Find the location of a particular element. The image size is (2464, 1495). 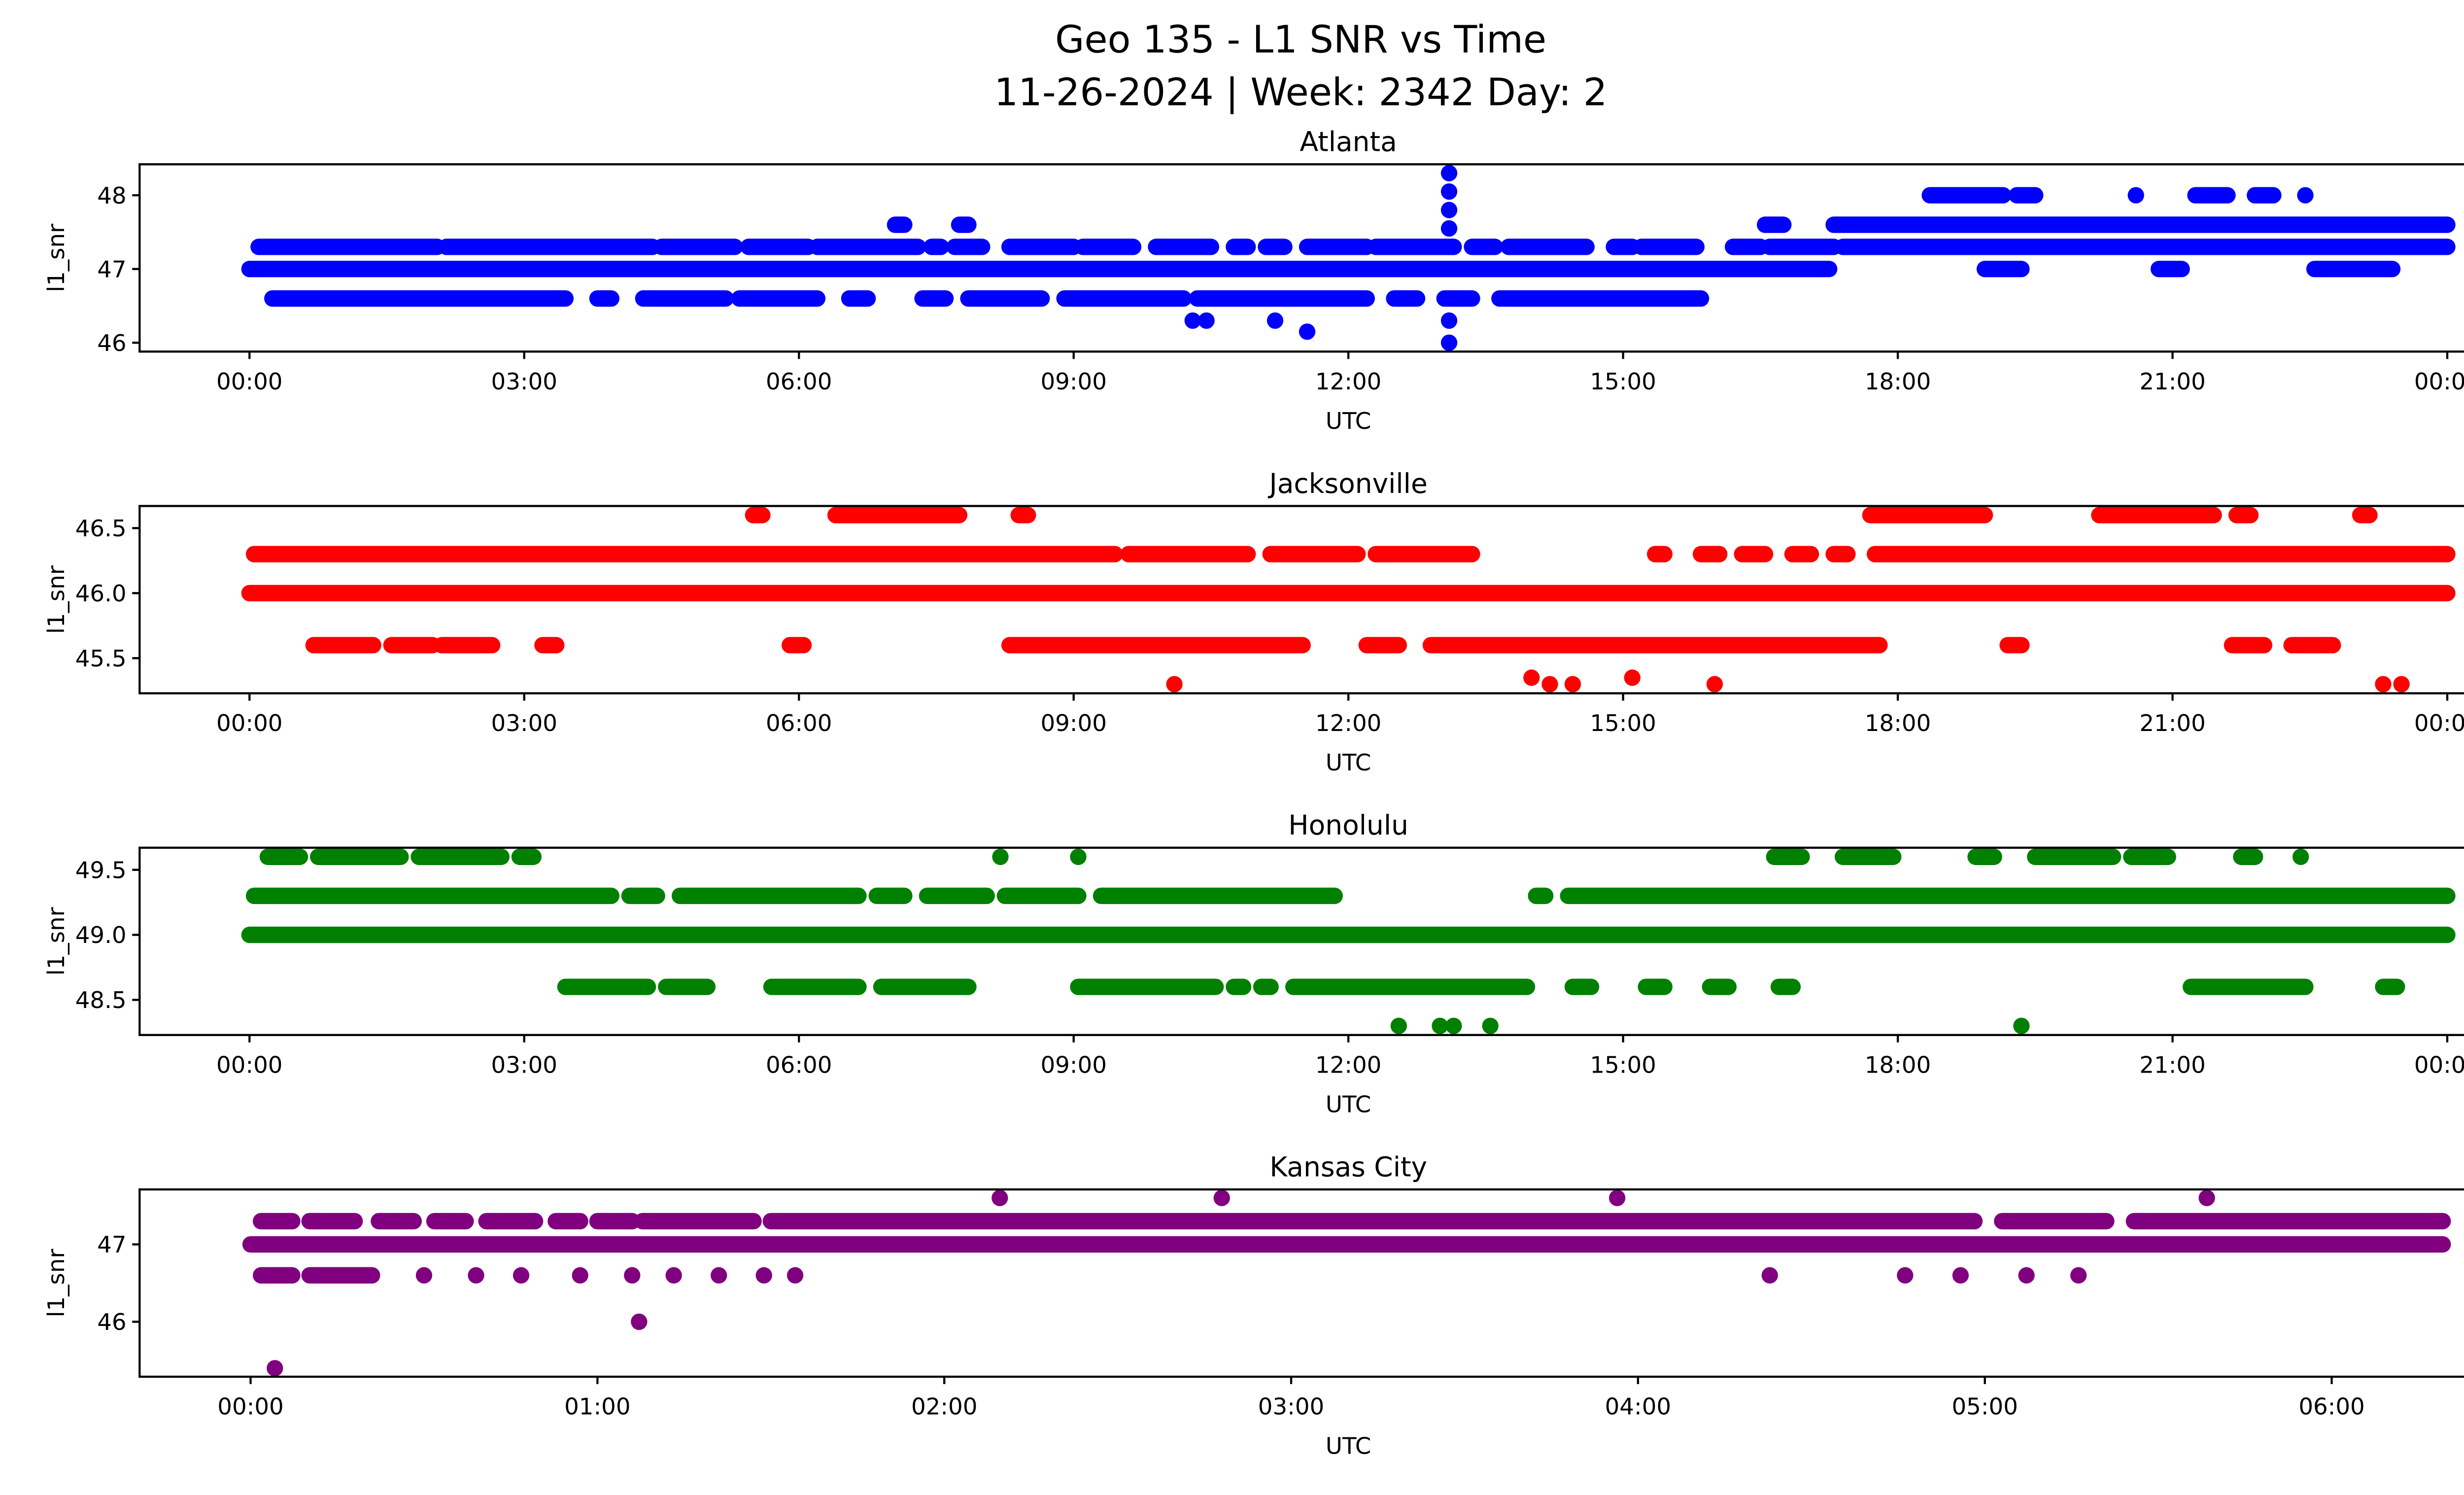

subplot-title: Kansas City is located at coordinates (1348, 1166).